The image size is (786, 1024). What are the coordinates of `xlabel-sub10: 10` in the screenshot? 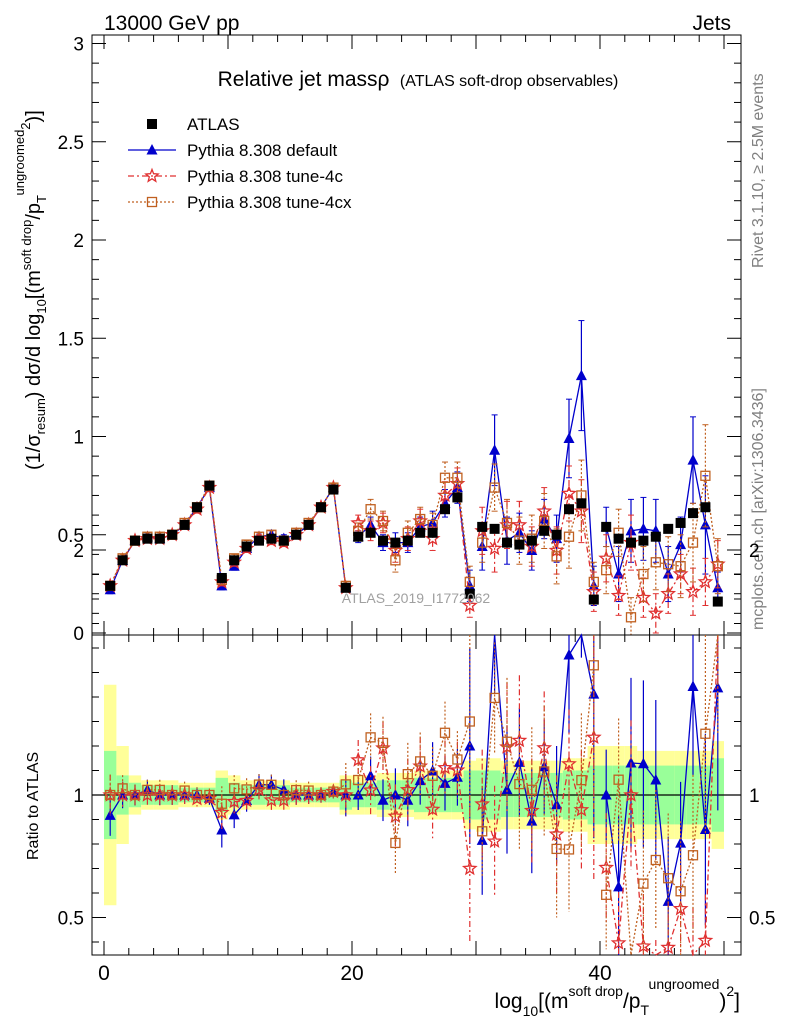 It's located at (531, 1011).